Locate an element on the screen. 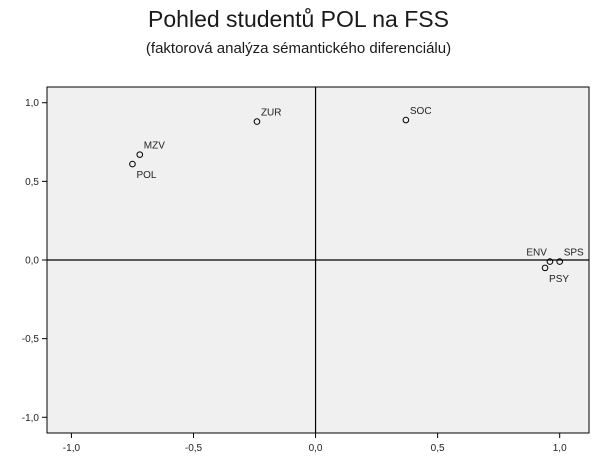 The height and width of the screenshot is (470, 597). y-tick-label: 0,5 is located at coordinates (32, 182).